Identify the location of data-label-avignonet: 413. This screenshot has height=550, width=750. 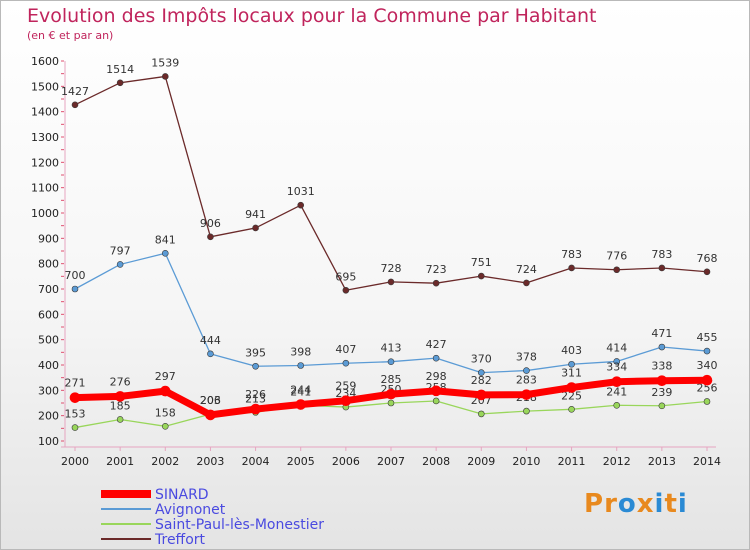
(391, 348).